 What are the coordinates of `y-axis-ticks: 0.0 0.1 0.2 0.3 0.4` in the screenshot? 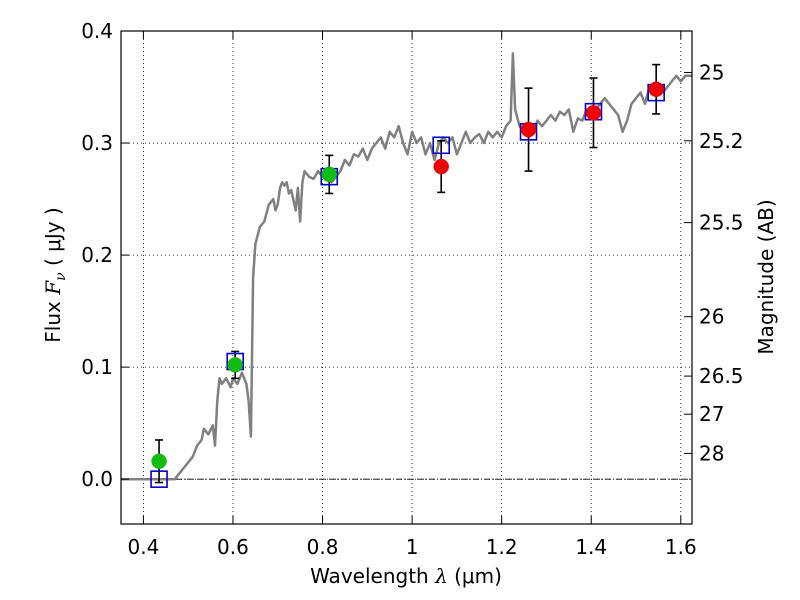 It's located at (105, 255).